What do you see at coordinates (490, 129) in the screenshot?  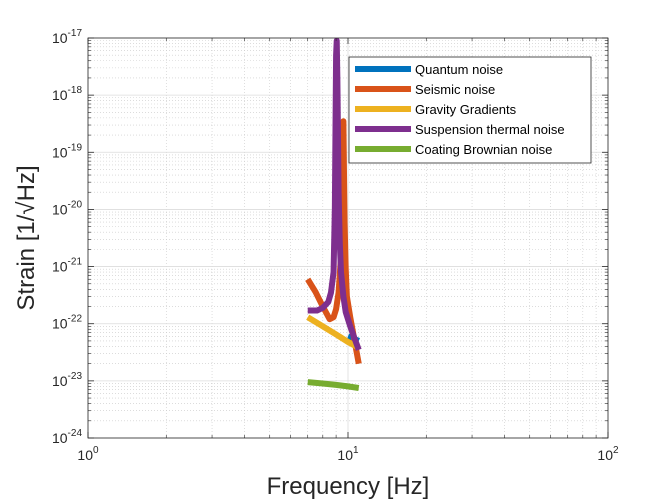 I see `legend-label-suspension-thermal-noise: Suspension thermal noise` at bounding box center [490, 129].